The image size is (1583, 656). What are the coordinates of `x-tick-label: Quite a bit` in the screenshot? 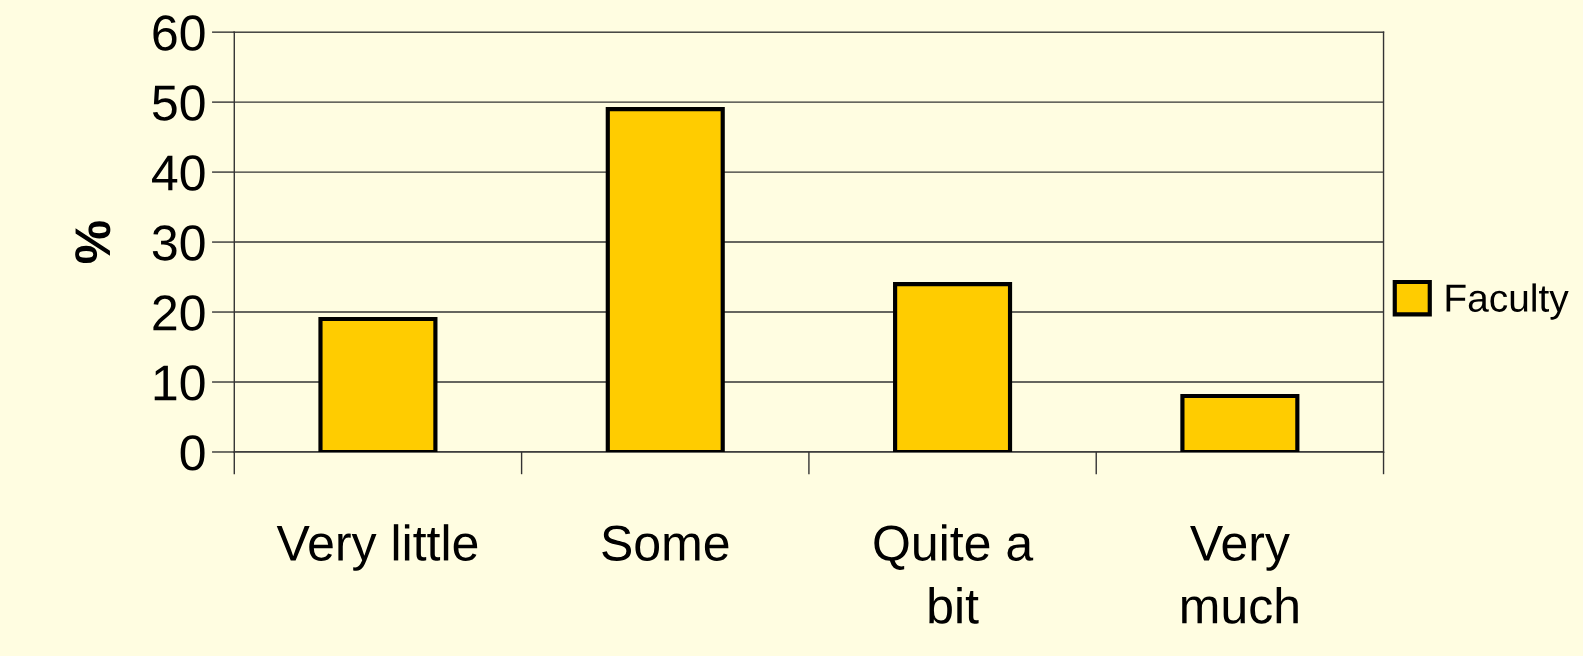 It's located at (954, 574).